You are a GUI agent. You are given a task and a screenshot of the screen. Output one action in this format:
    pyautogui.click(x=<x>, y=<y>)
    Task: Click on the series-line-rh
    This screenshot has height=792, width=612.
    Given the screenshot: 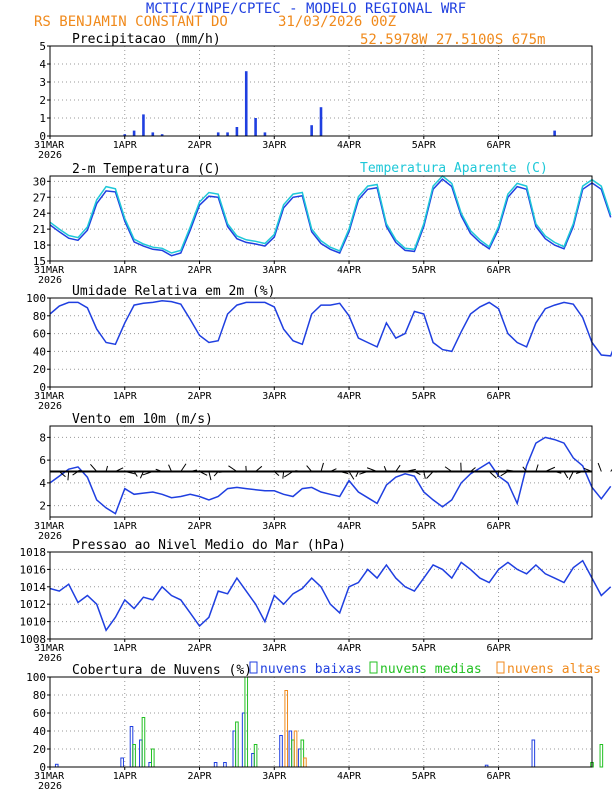 What is the action you would take?
    pyautogui.click(x=330, y=328)
    